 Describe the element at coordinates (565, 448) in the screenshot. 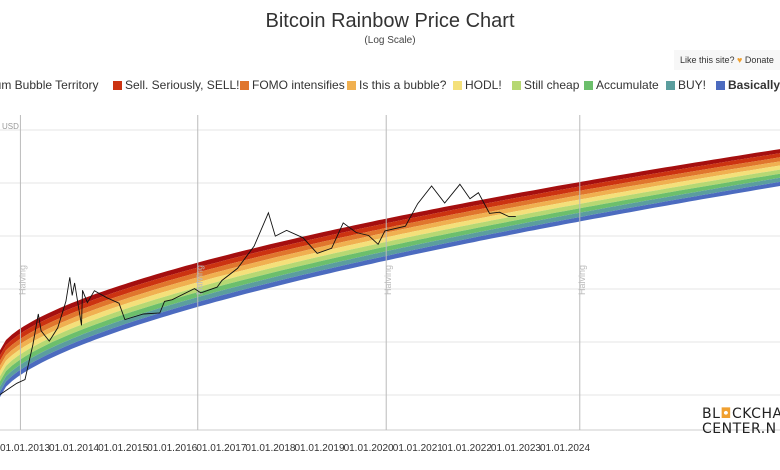

I see `x-tick-label: 01.01.2024` at that location.